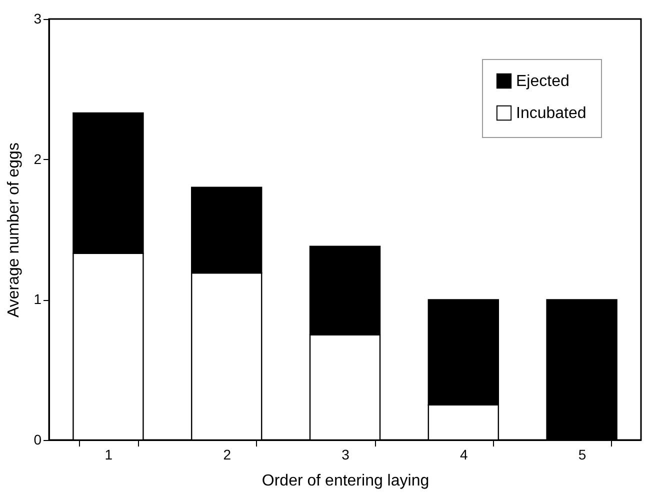 The width and height of the screenshot is (650, 497). What do you see at coordinates (38, 18) in the screenshot?
I see `y-tick-label: 3` at bounding box center [38, 18].